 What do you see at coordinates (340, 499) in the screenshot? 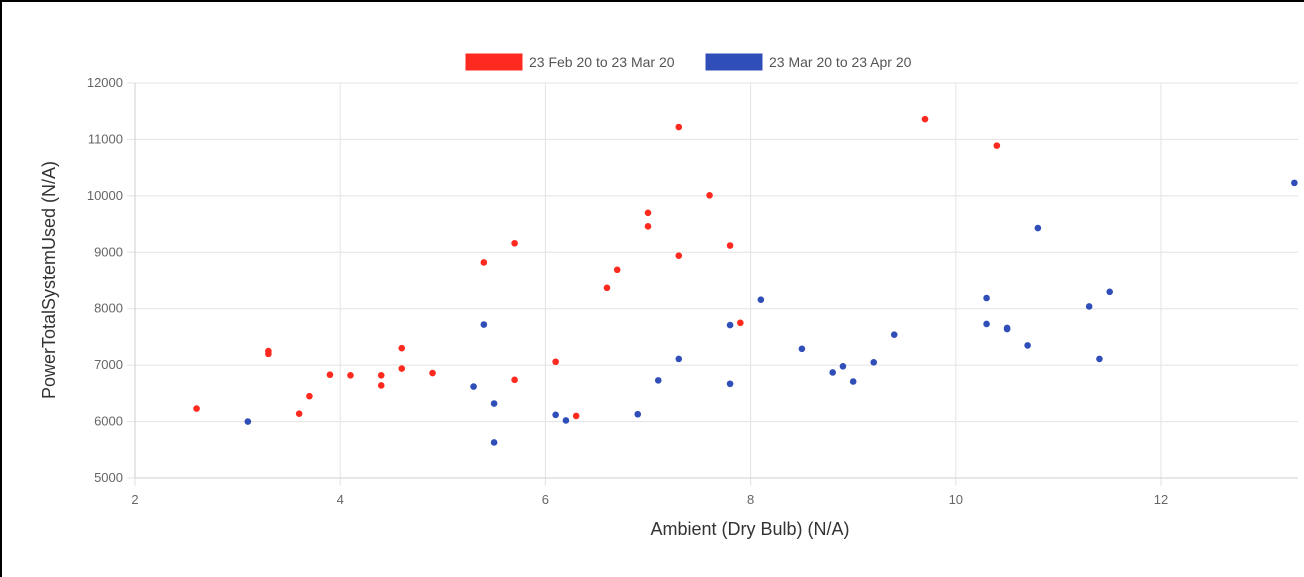
I see `x-tick-label: 4` at bounding box center [340, 499].